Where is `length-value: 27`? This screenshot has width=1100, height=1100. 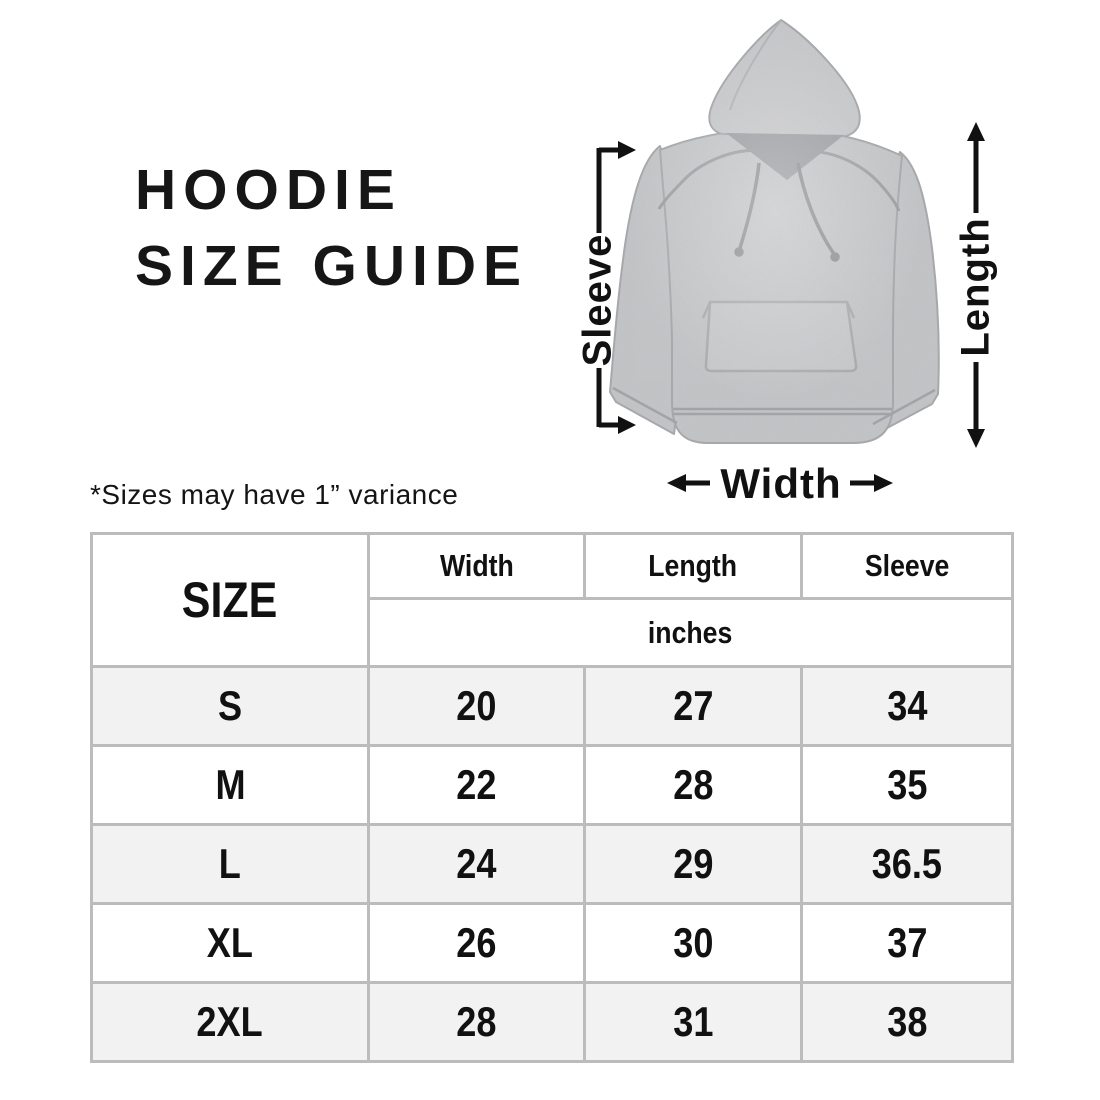
length-value: 27 is located at coordinates (693, 705).